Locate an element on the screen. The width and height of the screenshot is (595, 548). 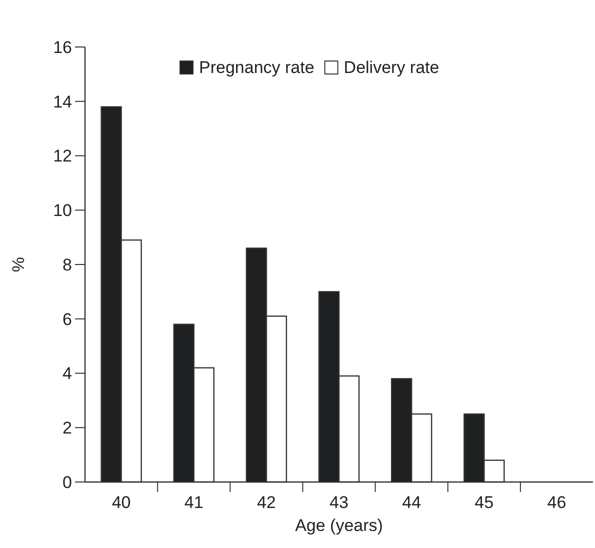
y-tick-label: 8 is located at coordinates (67, 264).